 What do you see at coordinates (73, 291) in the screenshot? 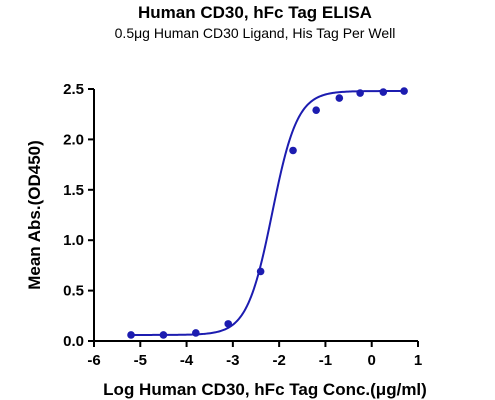
I see `y-tick-label: 0.5` at bounding box center [73, 291].